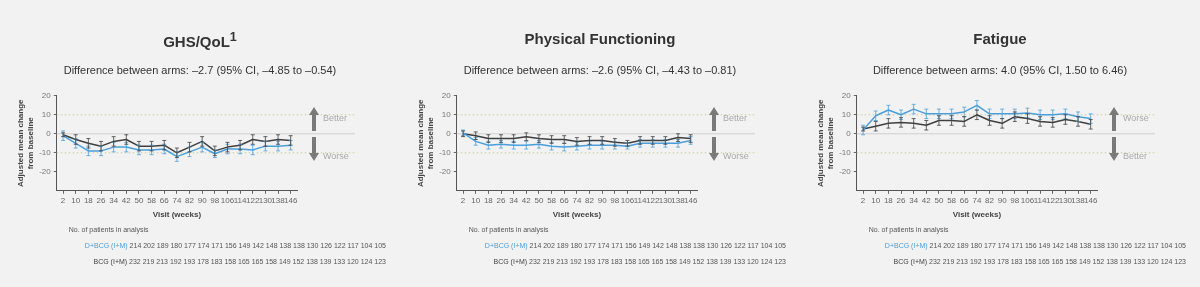  I want to click on chart-title: Physical Functioning, so click(600, 38).